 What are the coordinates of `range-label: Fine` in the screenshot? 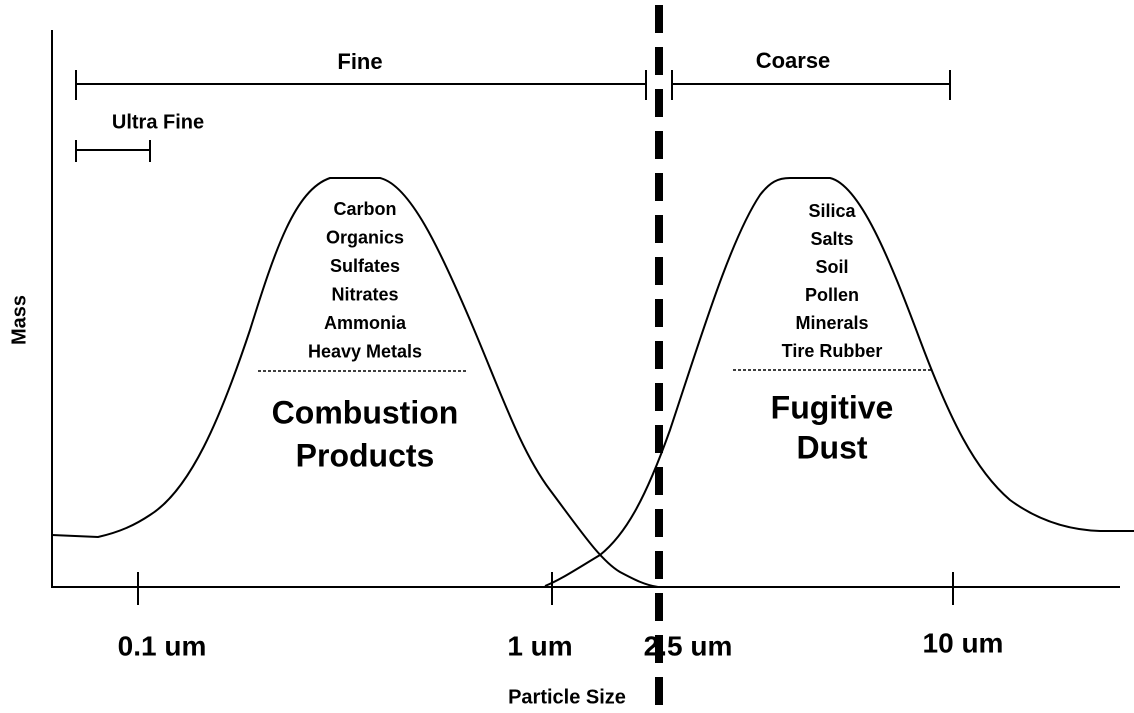 It's located at (359, 61).